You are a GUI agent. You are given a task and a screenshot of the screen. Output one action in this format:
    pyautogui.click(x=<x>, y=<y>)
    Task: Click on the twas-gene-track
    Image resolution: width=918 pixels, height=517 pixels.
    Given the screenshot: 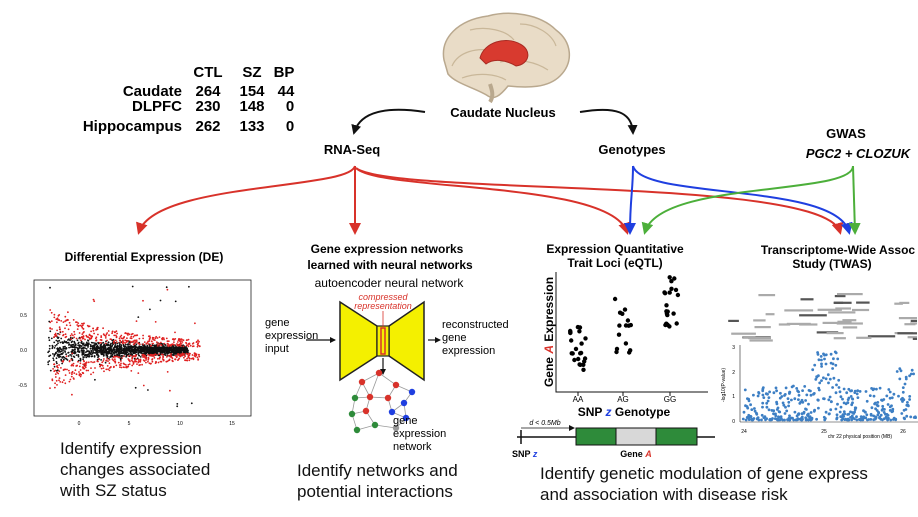 What is the action you would take?
    pyautogui.click(x=822, y=317)
    